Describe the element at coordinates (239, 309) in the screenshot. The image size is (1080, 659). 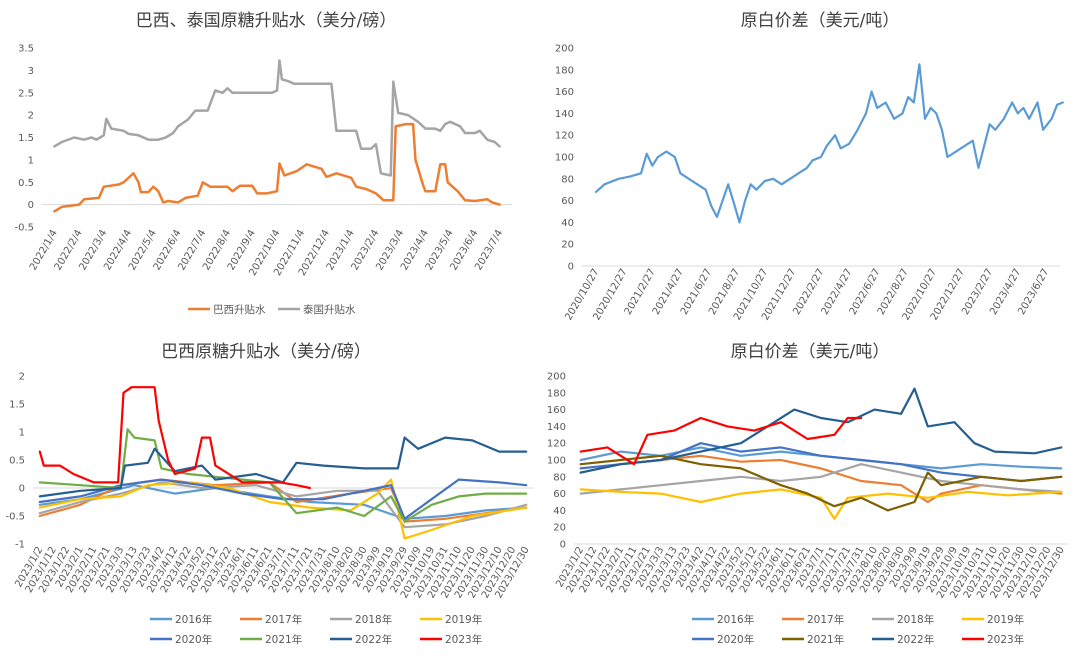
I see `legend-label: 巴西升贴水` at that location.